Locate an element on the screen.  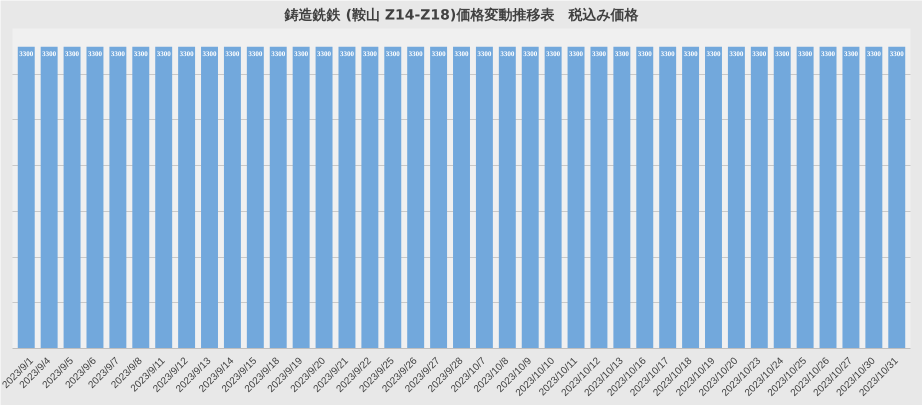
chart-title: 鋳造銑鉄 (鞍山 Z14-Z18)価格変動推移表 税込み価格 is located at coordinates (462, 15).